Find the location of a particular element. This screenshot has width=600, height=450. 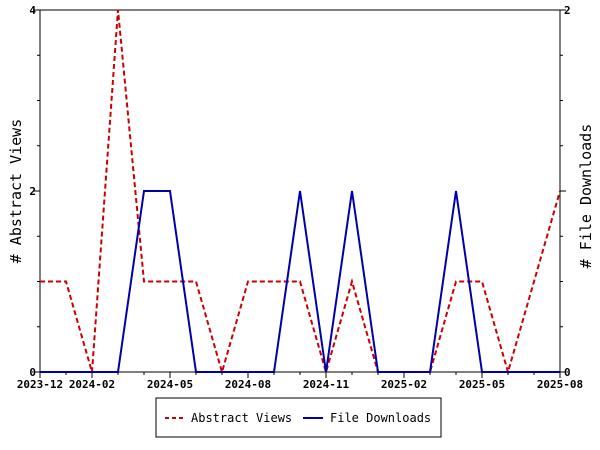

y2-axis-title: # File Downloads is located at coordinates (586, 196).